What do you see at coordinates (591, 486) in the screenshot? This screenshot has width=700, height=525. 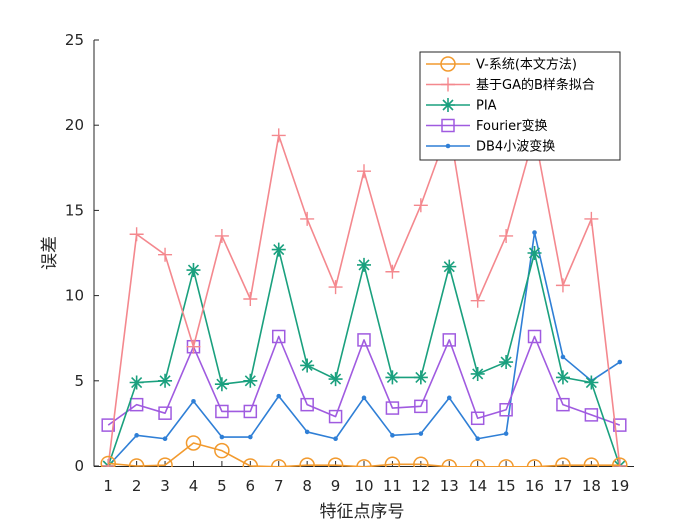 I see `x-tick-label: 18` at bounding box center [591, 486].